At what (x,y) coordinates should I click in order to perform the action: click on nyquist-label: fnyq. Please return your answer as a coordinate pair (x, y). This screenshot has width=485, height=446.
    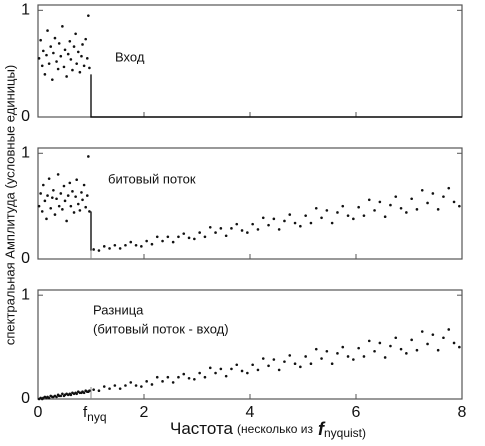
    Looking at the image, I should click on (95, 414).